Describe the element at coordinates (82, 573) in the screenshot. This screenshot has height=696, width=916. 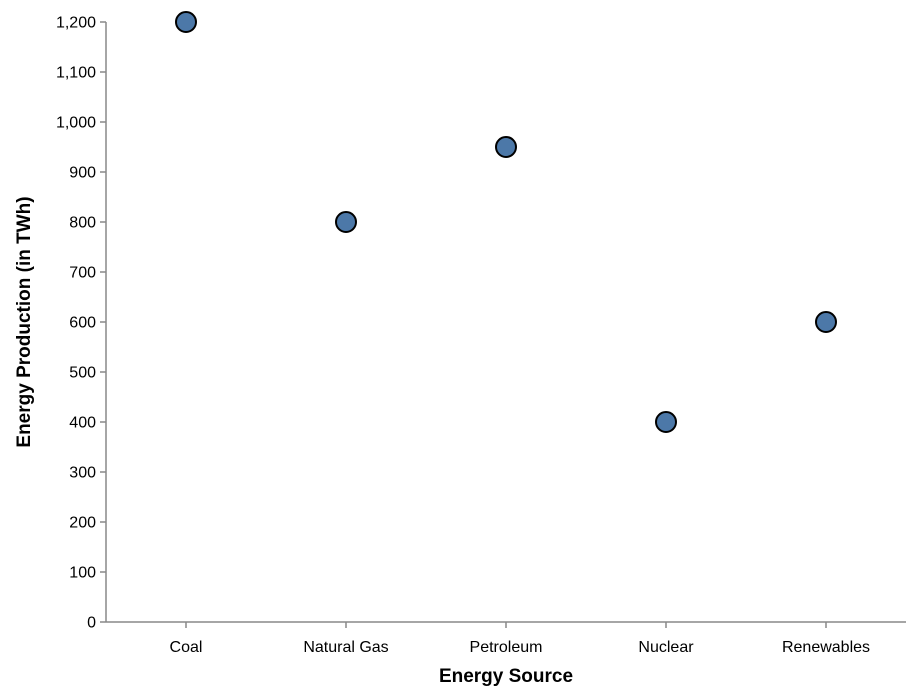
I see `y-tick-label: 100` at that location.